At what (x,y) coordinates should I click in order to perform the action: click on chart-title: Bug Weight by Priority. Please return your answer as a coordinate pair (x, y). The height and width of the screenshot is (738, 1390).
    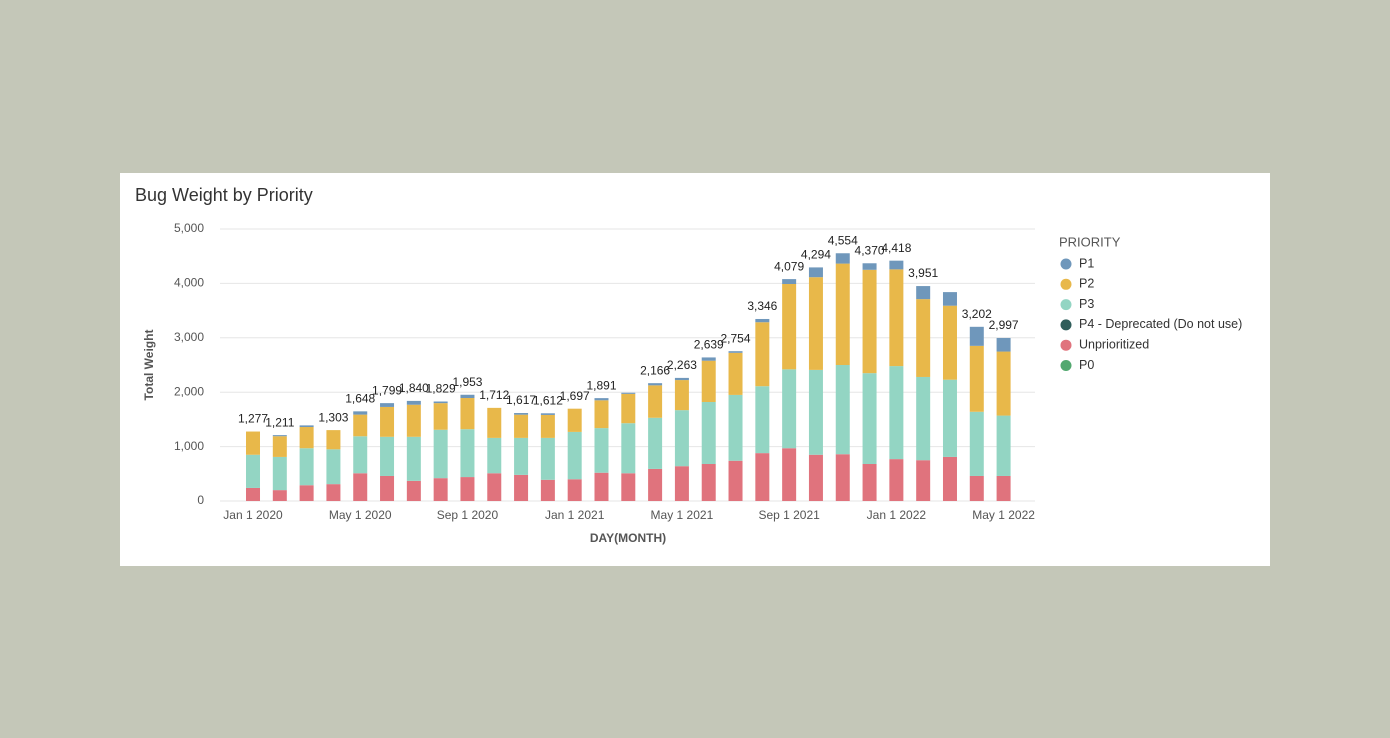
    Looking at the image, I should click on (224, 195).